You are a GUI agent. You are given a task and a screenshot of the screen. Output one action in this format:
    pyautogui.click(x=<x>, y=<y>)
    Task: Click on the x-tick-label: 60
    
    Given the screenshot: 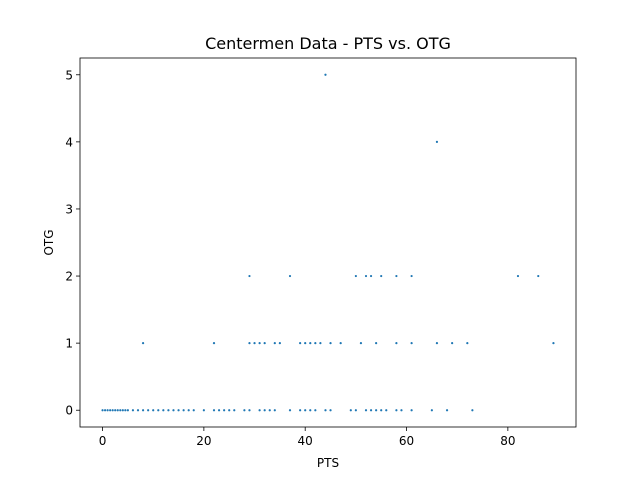 What is the action you would take?
    pyautogui.click(x=406, y=441)
    